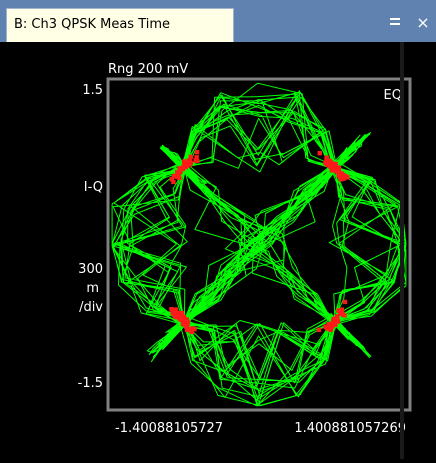 The image size is (436, 463). I want to click on mode-label: EQ, so click(393, 95).